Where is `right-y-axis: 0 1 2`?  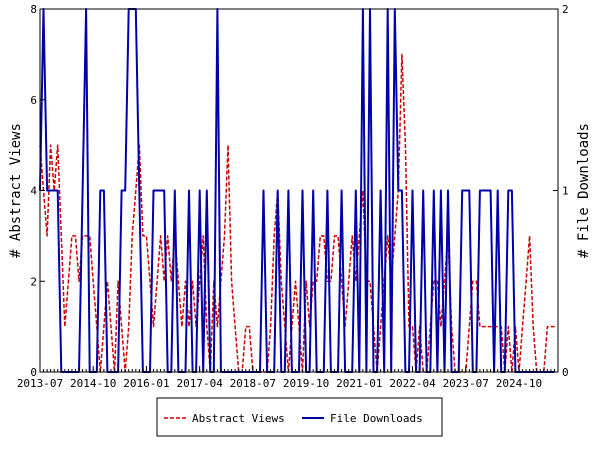 right-y-axis: 0 1 2 is located at coordinates (561, 191).